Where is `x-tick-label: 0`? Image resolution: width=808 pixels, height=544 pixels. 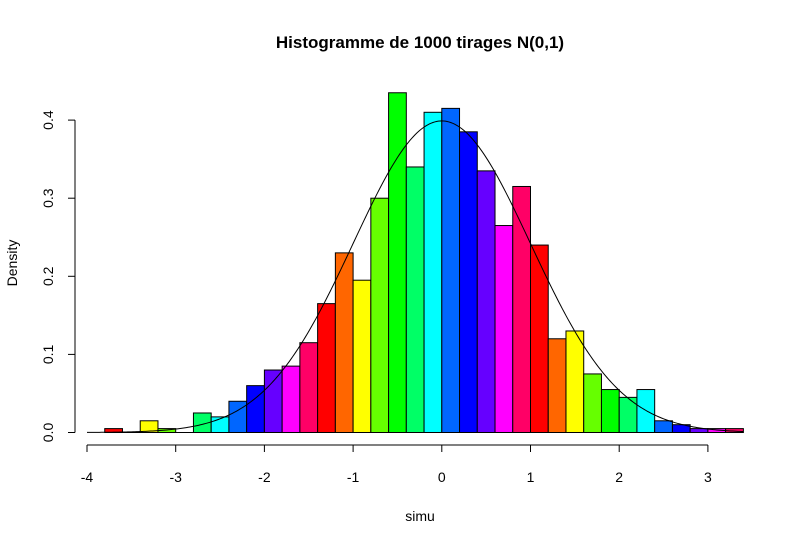 x-tick-label: 0 is located at coordinates (442, 477).